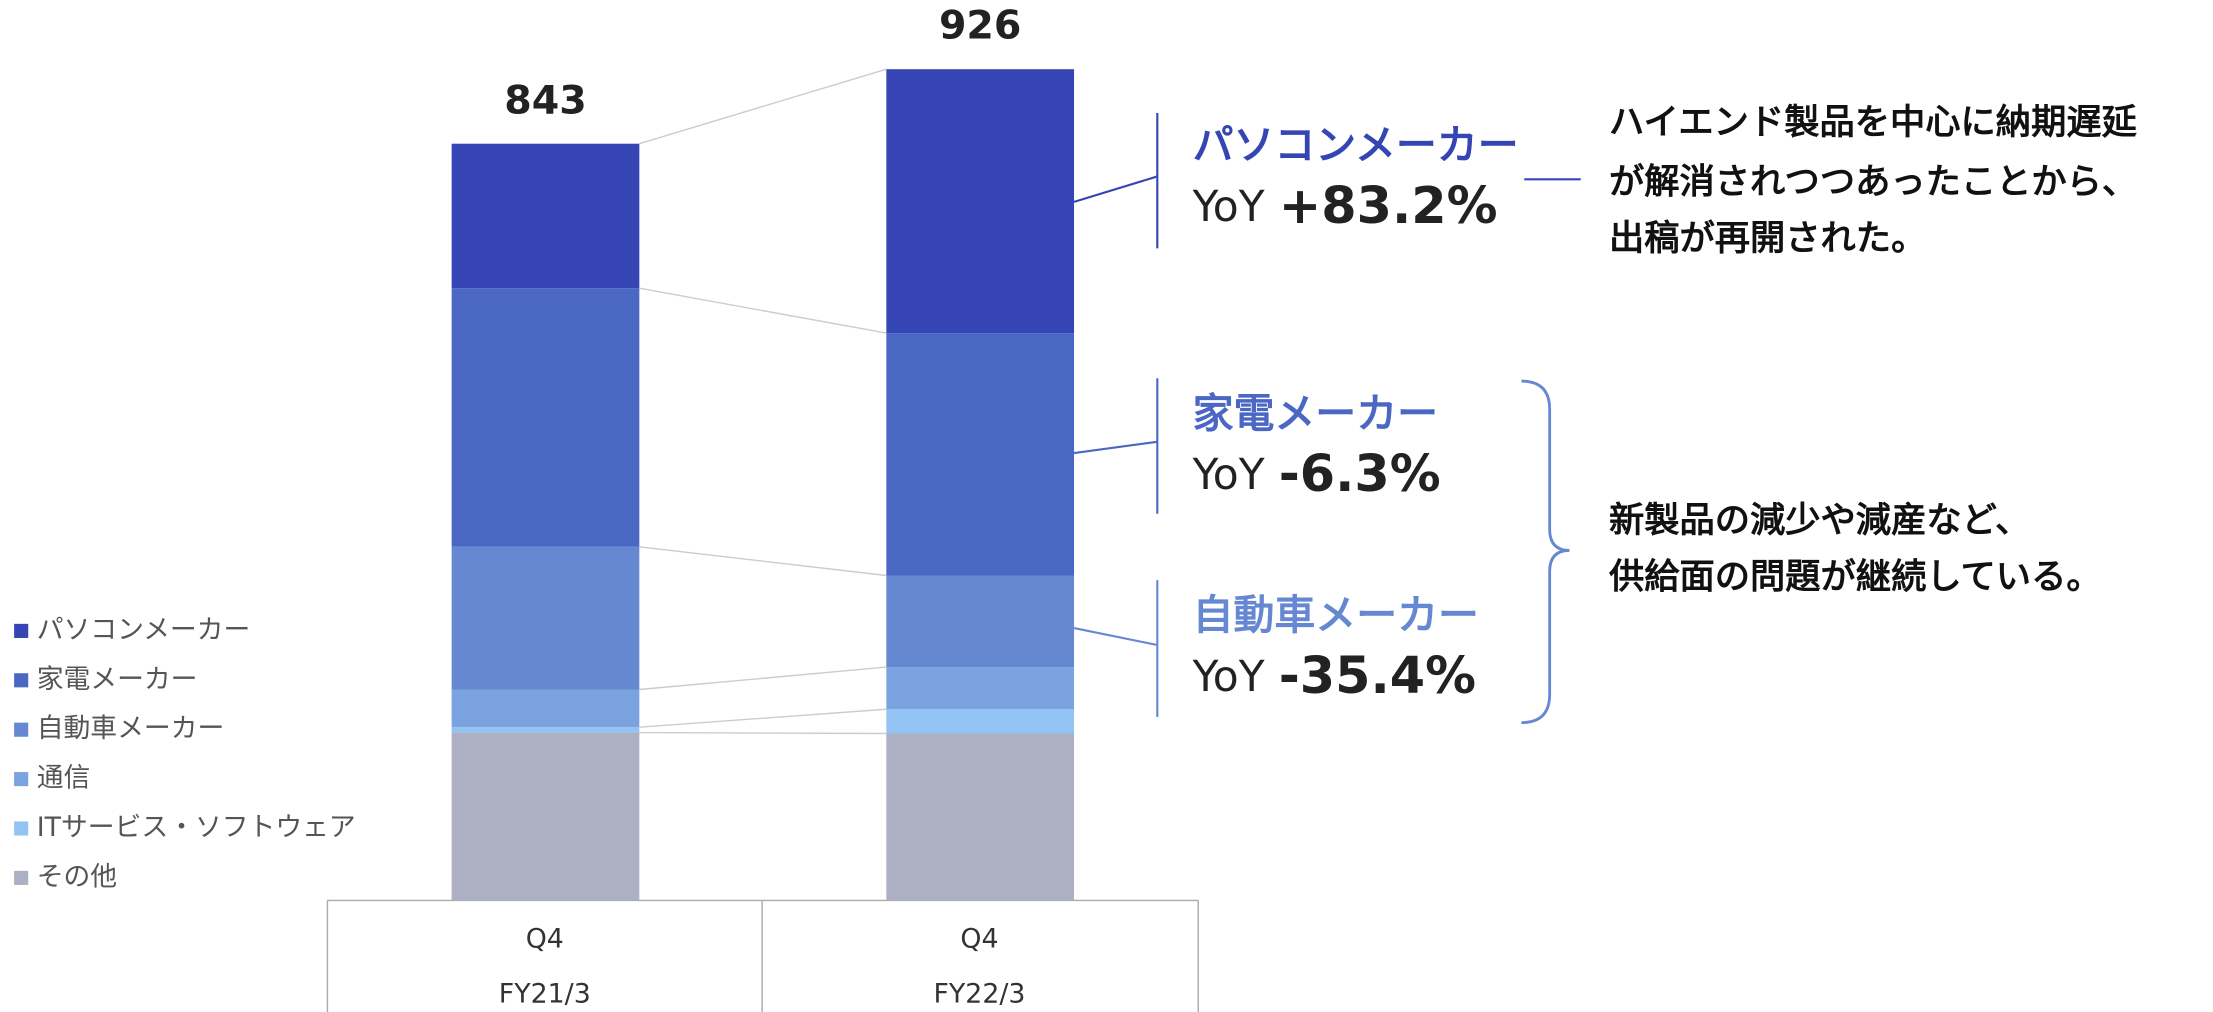 This screenshot has height=1012, width=2213. I want to click on legend-label: 家電メーカー, so click(117, 679).